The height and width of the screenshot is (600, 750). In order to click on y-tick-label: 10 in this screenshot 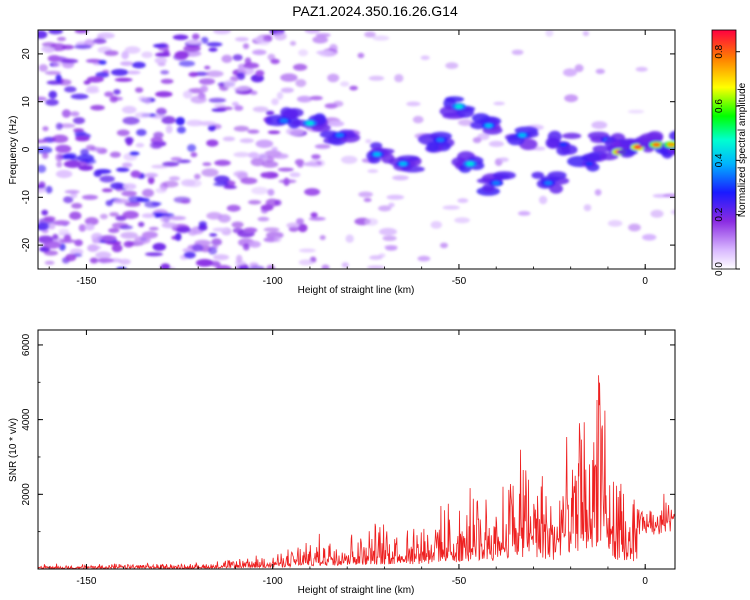, I will do `click(26, 102)`.